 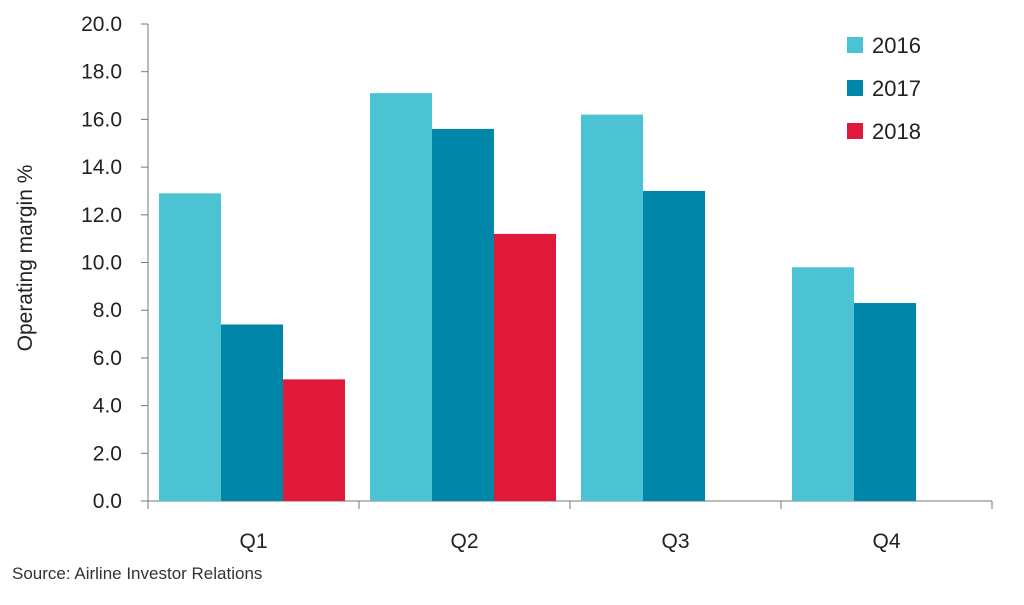 I want to click on bar-2016-Q3, so click(x=612, y=307).